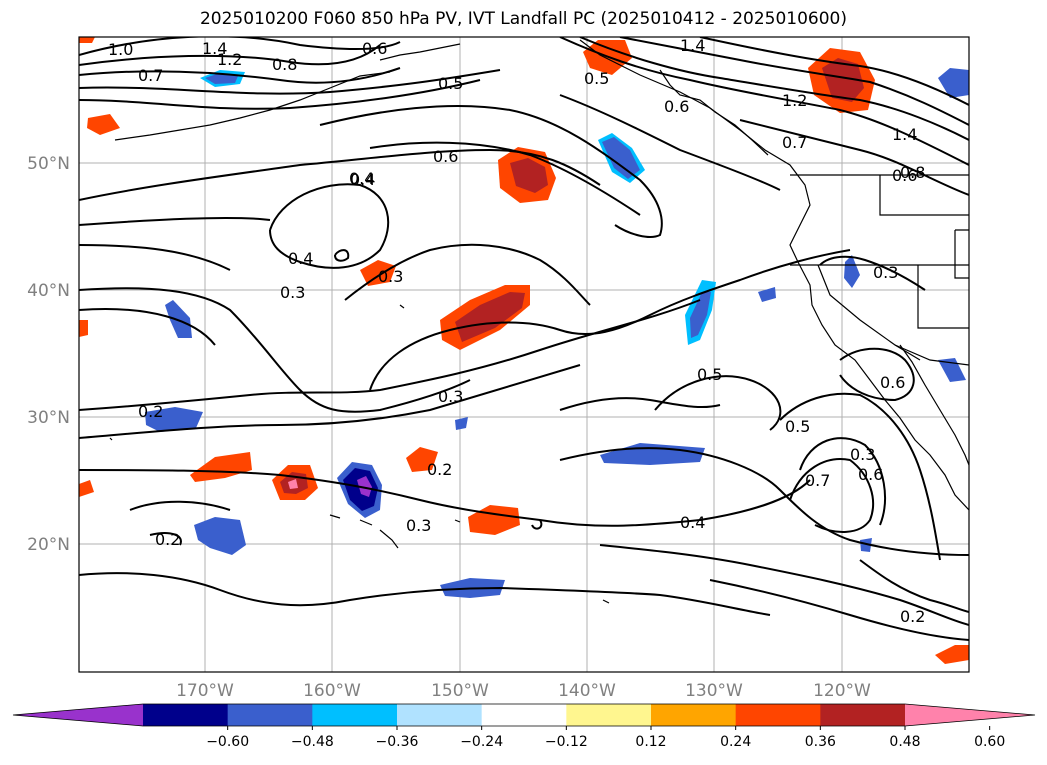 This screenshot has height=765, width=1047. I want to click on lon-tick-label: 130°W, so click(714, 691).